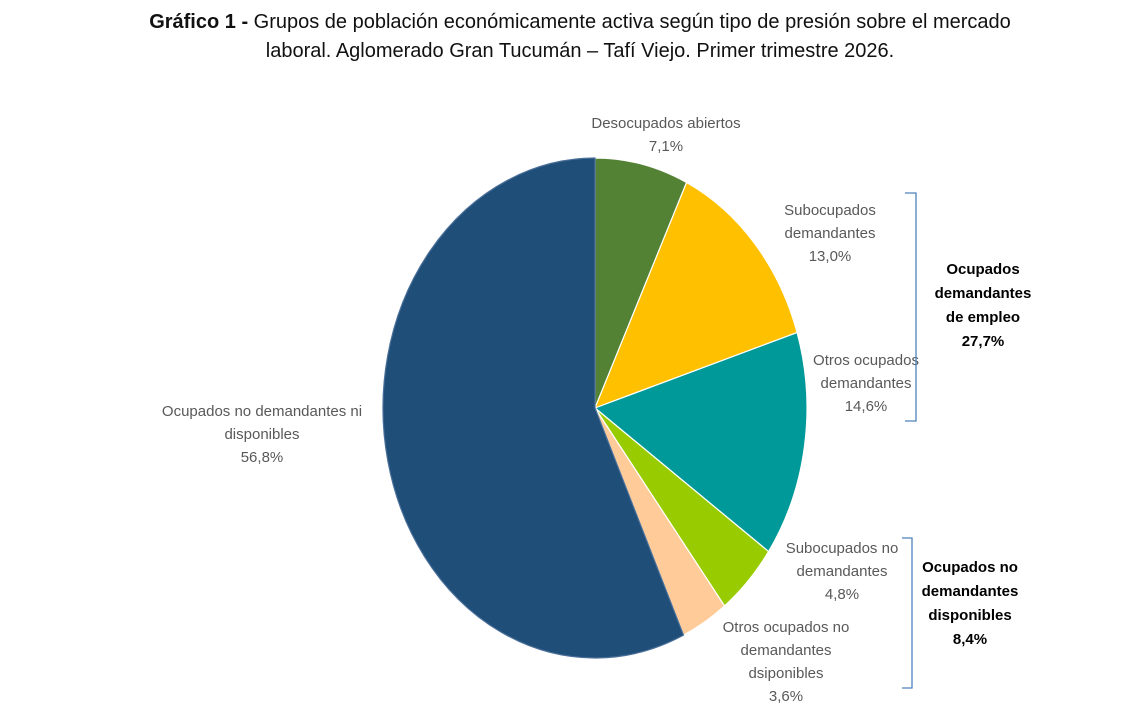  What do you see at coordinates (665, 135) in the screenshot?
I see `slice-label-1: Desocupados abiertos 7,1%` at bounding box center [665, 135].